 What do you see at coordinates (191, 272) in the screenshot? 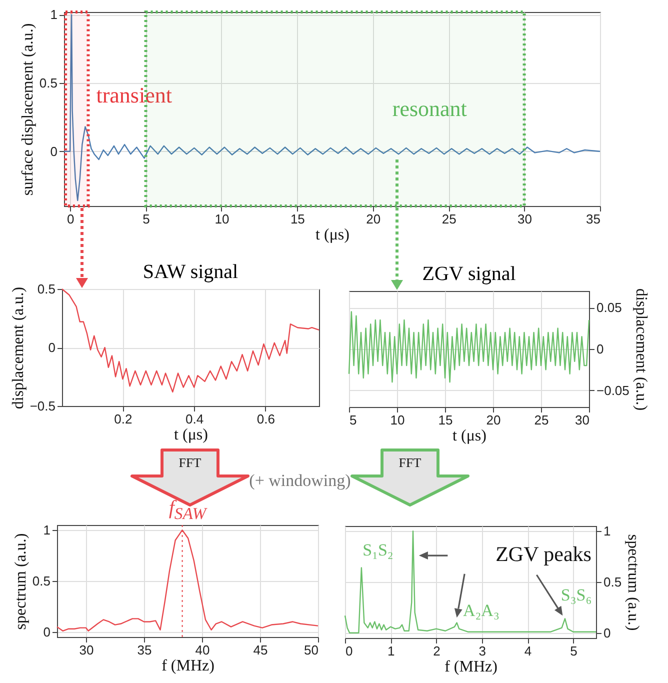
I see `chart-title: SAW signal` at bounding box center [191, 272].